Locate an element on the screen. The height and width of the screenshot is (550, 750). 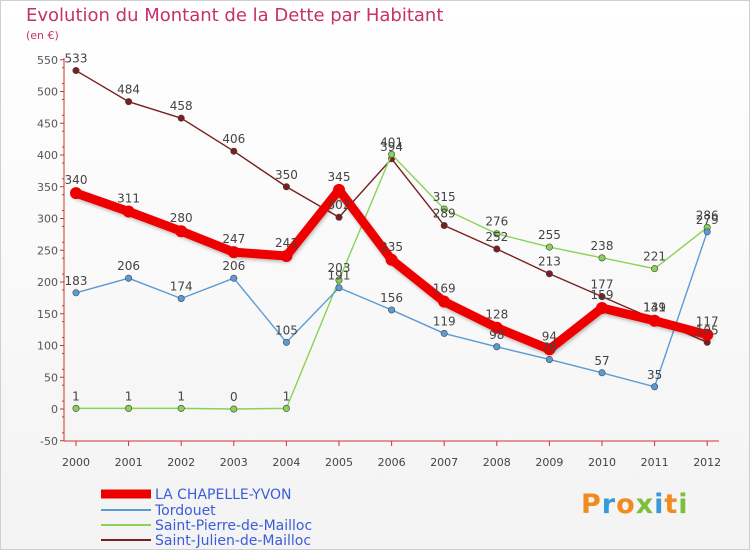
y-tick-label: 400 is located at coordinates (47, 155).